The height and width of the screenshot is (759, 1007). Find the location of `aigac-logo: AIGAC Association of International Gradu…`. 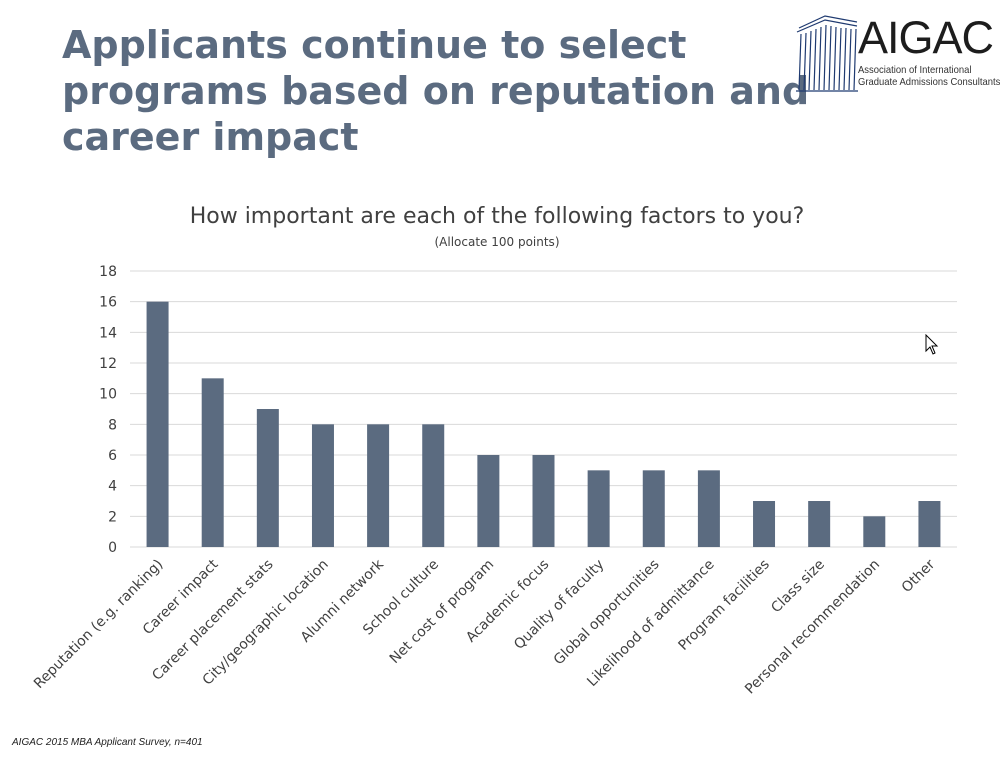

aigac-logo: AIGAC Association of International Gradu… is located at coordinates (897, 53).